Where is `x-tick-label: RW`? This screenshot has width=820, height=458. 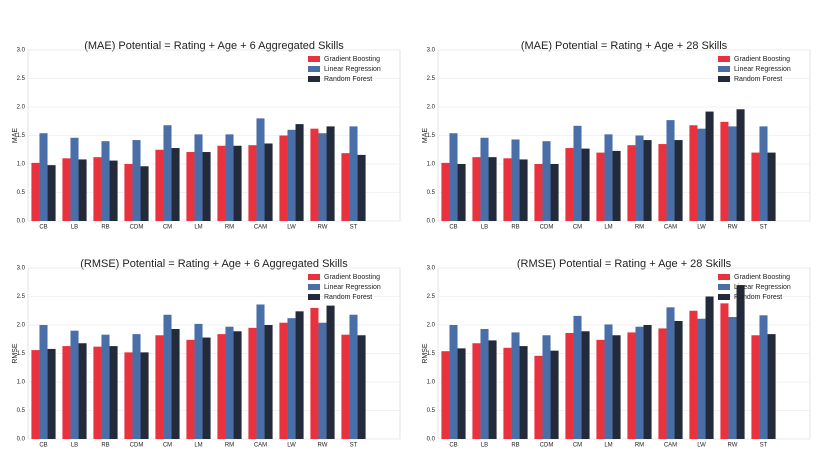
x-tick-label: RW is located at coordinates (733, 446).